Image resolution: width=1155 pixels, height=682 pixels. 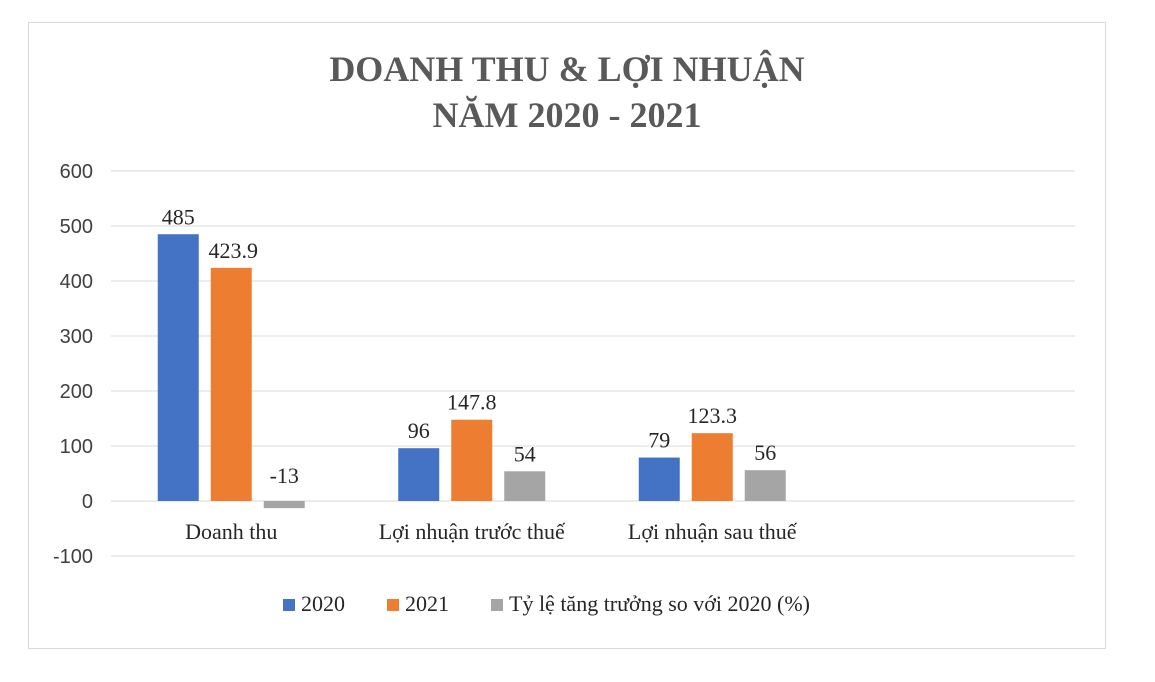 What do you see at coordinates (427, 603) in the screenshot?
I see `legend-label-1: 2021` at bounding box center [427, 603].